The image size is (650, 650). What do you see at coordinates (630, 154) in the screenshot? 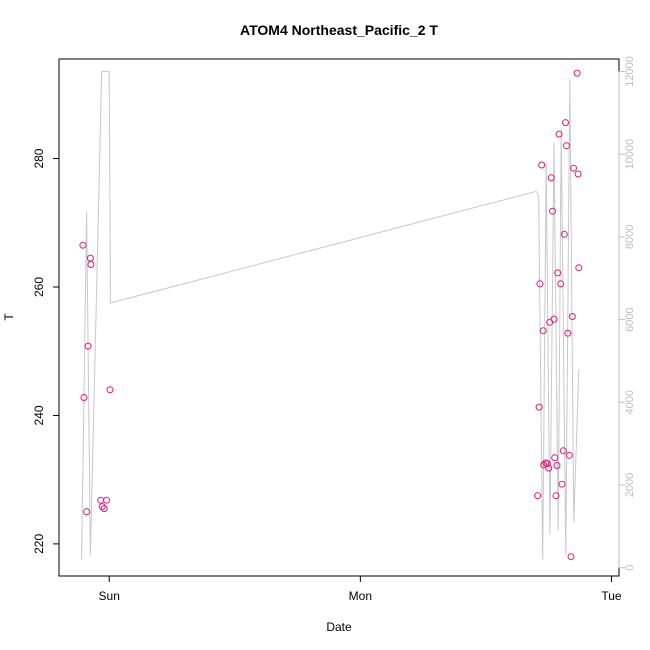
I see `right-tick-label: 10000` at bounding box center [630, 154].